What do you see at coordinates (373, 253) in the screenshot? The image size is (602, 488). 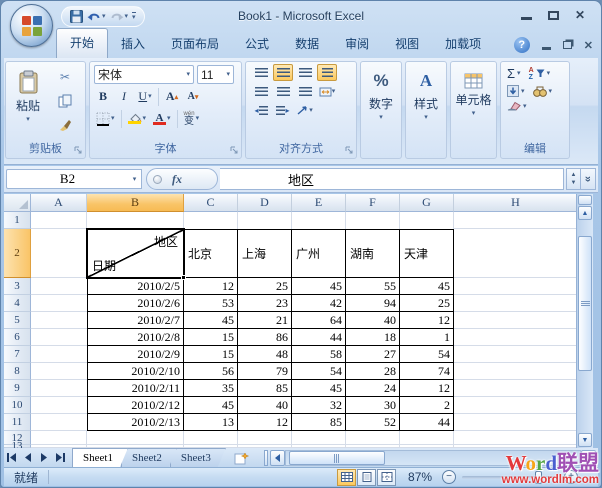 I see `cell-F2: 湖南` at bounding box center [373, 253].